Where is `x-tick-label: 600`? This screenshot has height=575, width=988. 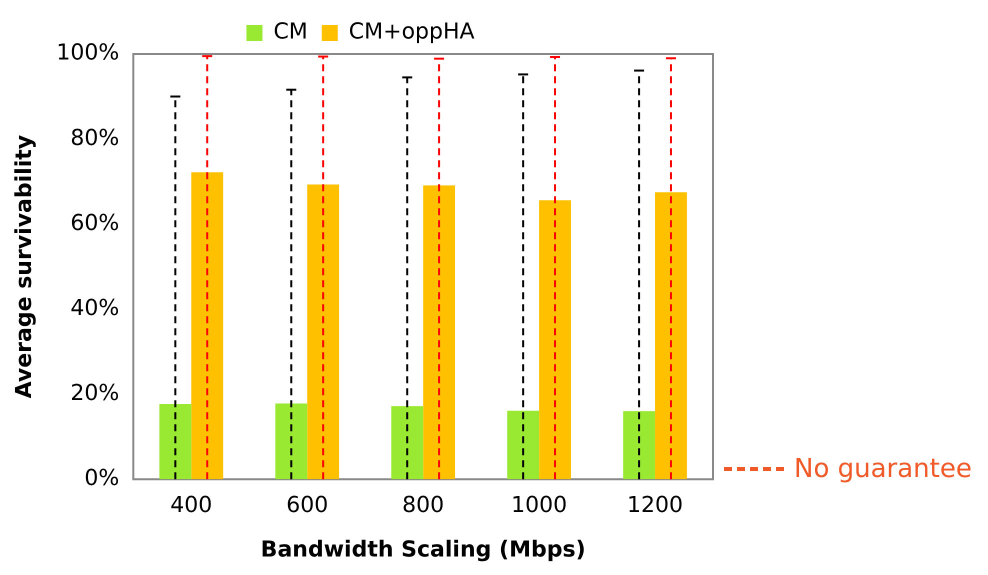
x-tick-label: 600 is located at coordinates (307, 505).